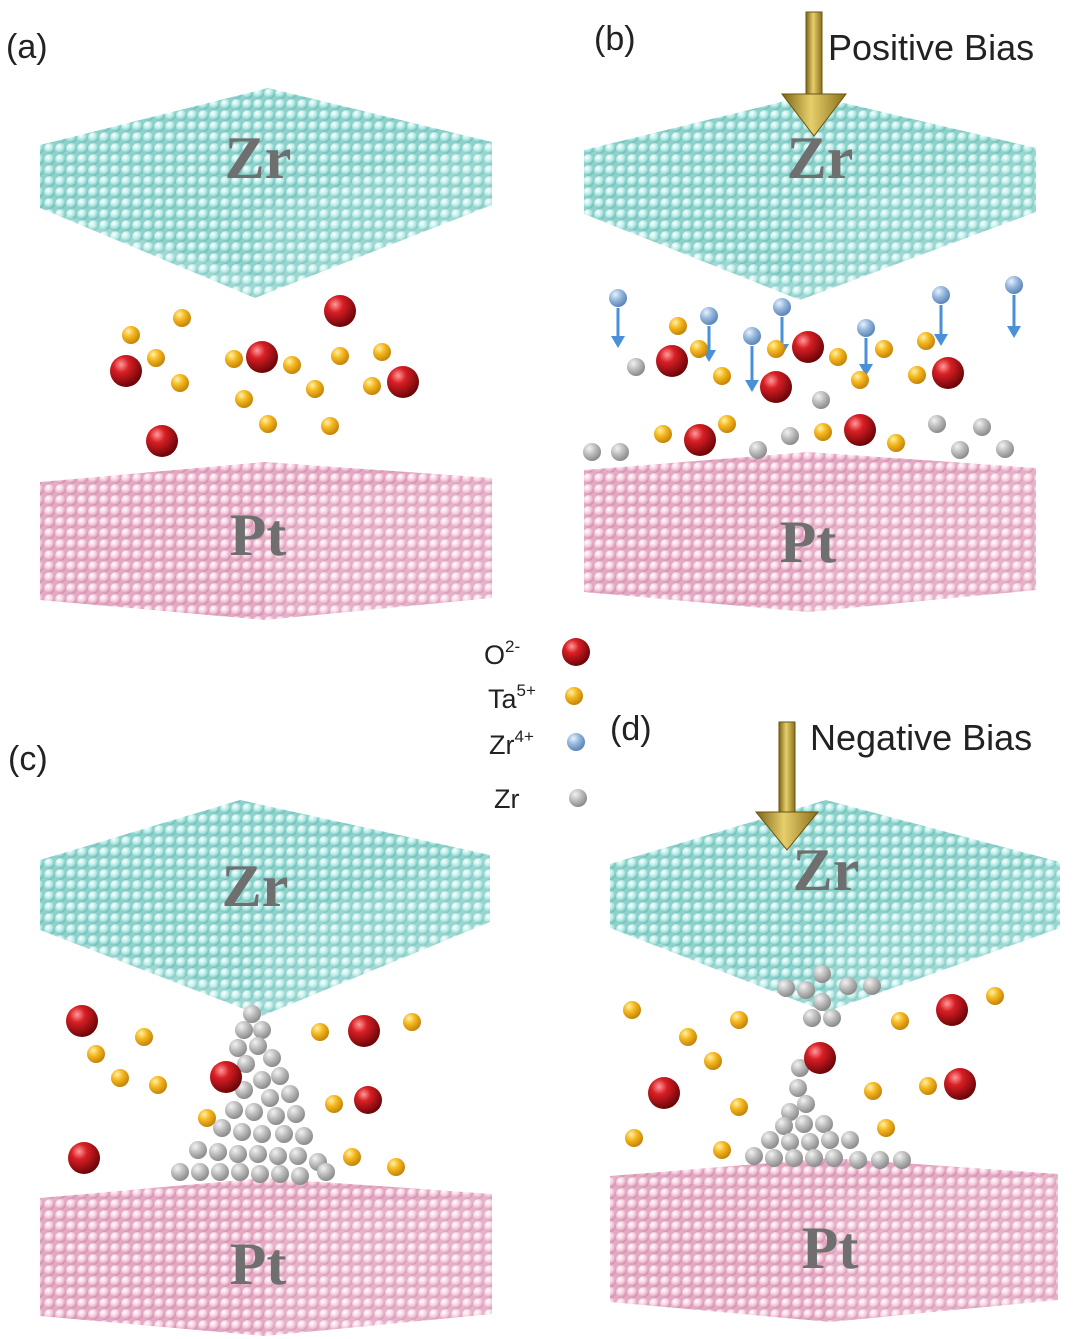 The width and height of the screenshot is (1078, 1339). What do you see at coordinates (27, 47) in the screenshot?
I see `panel-a-label: (a)` at bounding box center [27, 47].